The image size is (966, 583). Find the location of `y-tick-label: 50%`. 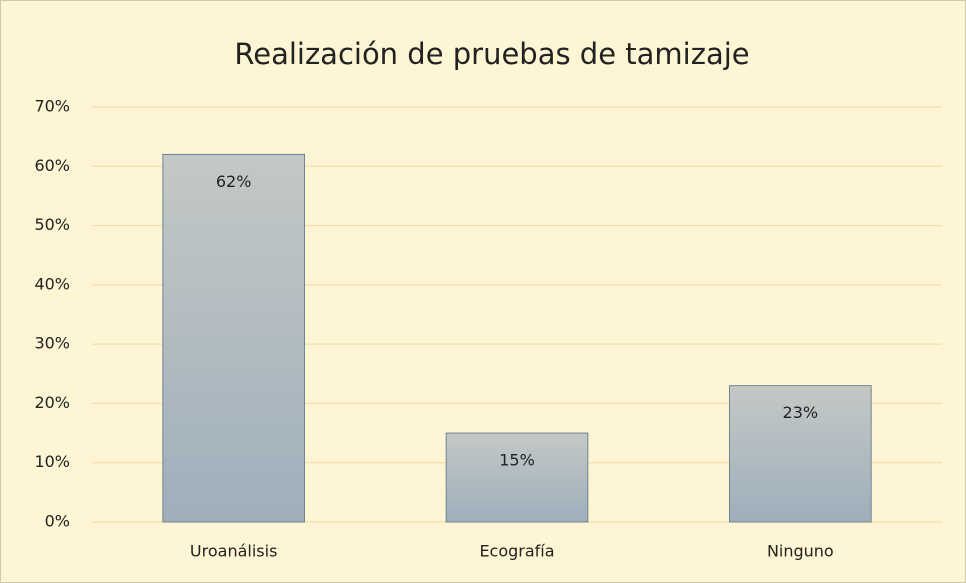

y-tick-label: 50% is located at coordinates (52, 224).